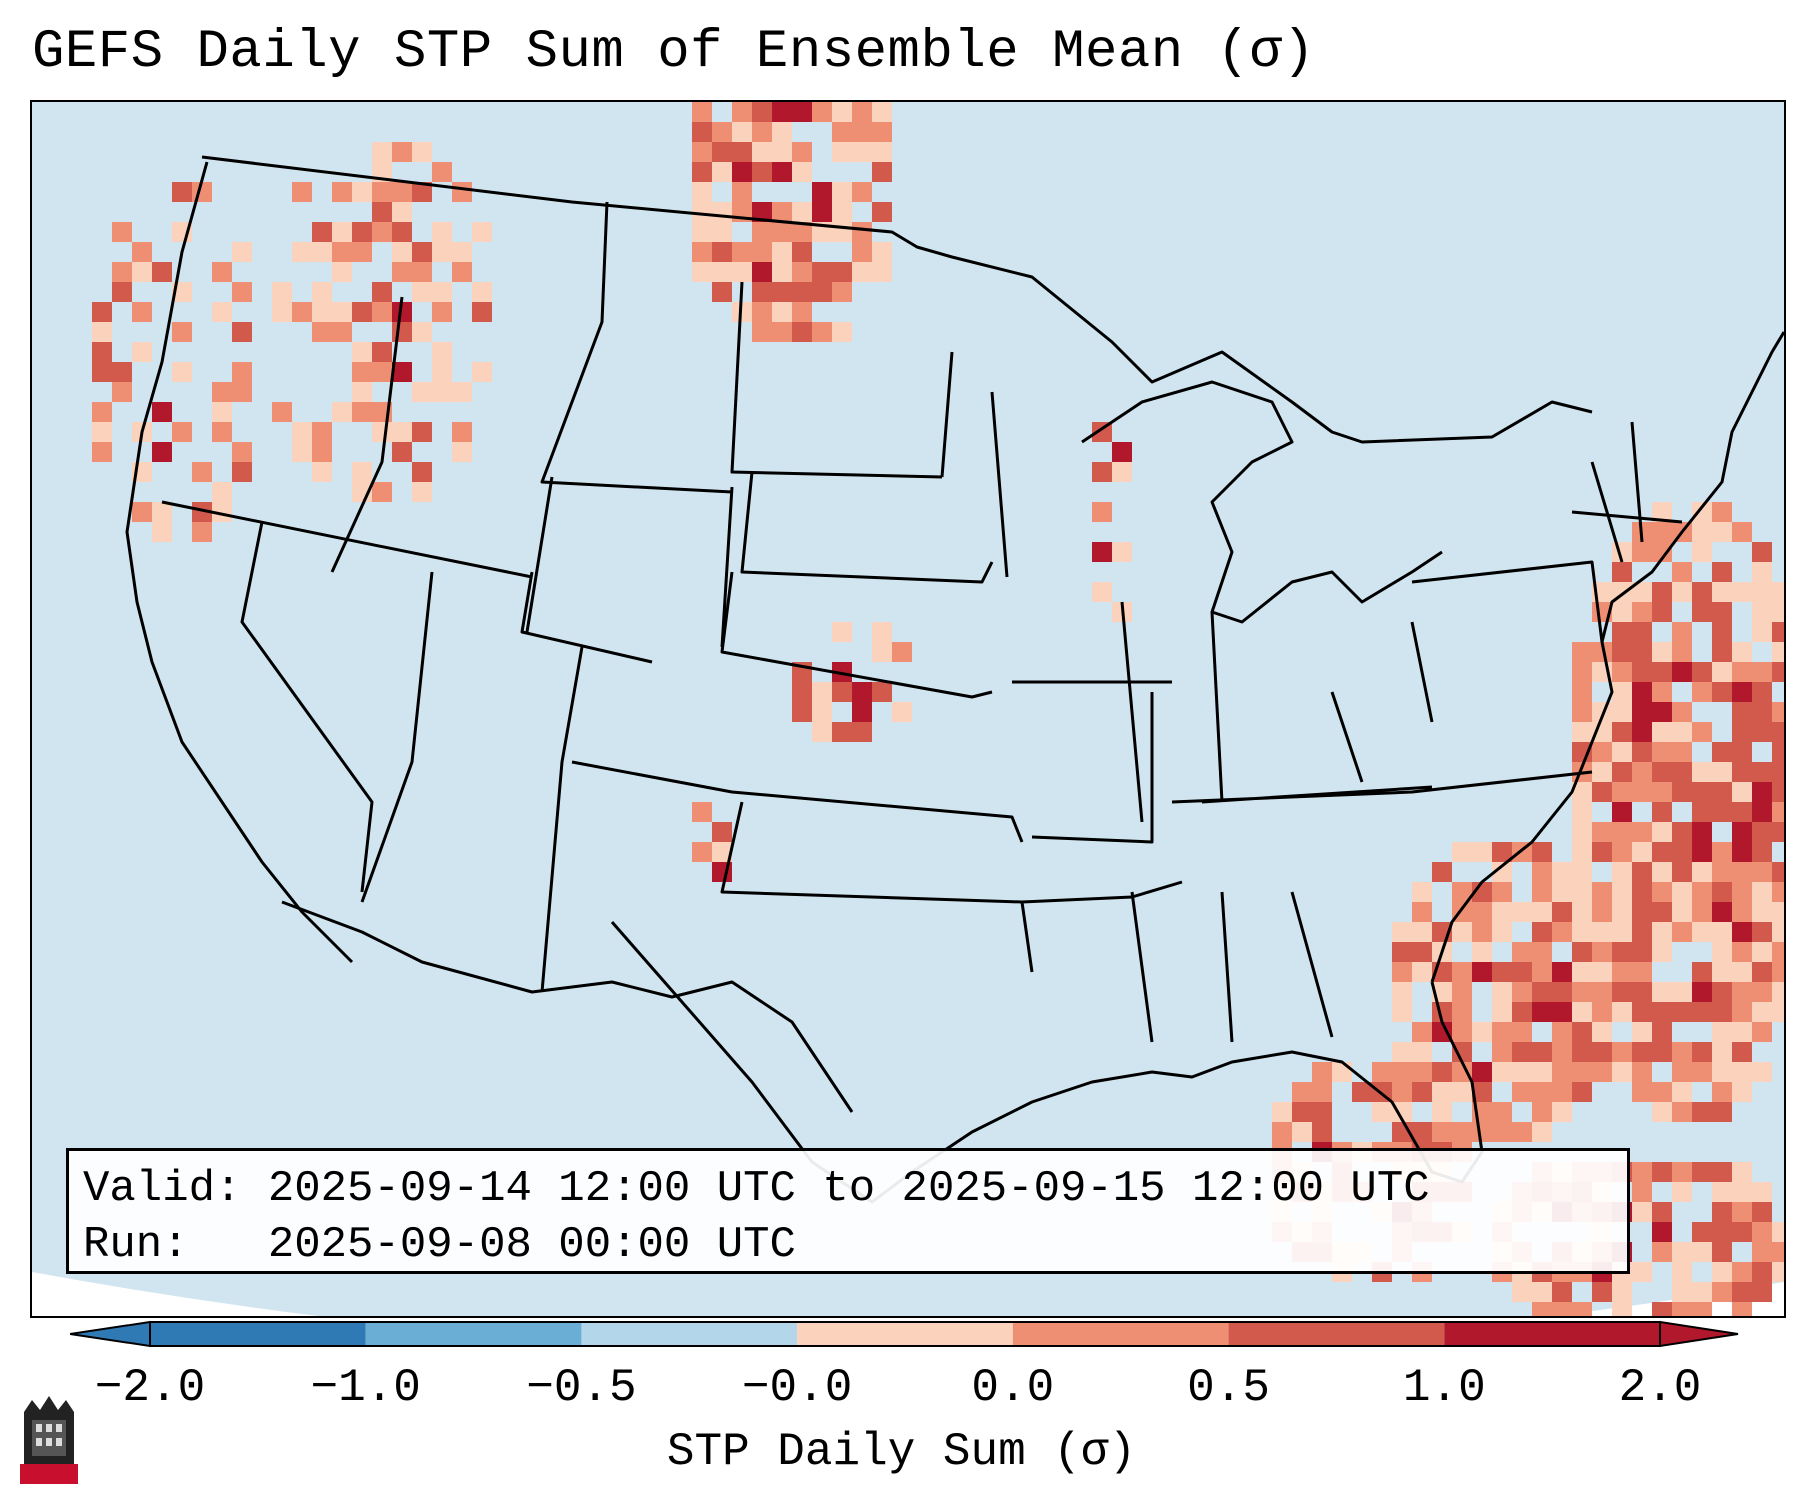 This screenshot has height=1506, width=1803. Describe the element at coordinates (110, 1334) in the screenshot. I see `colorbar-extend-low` at that location.